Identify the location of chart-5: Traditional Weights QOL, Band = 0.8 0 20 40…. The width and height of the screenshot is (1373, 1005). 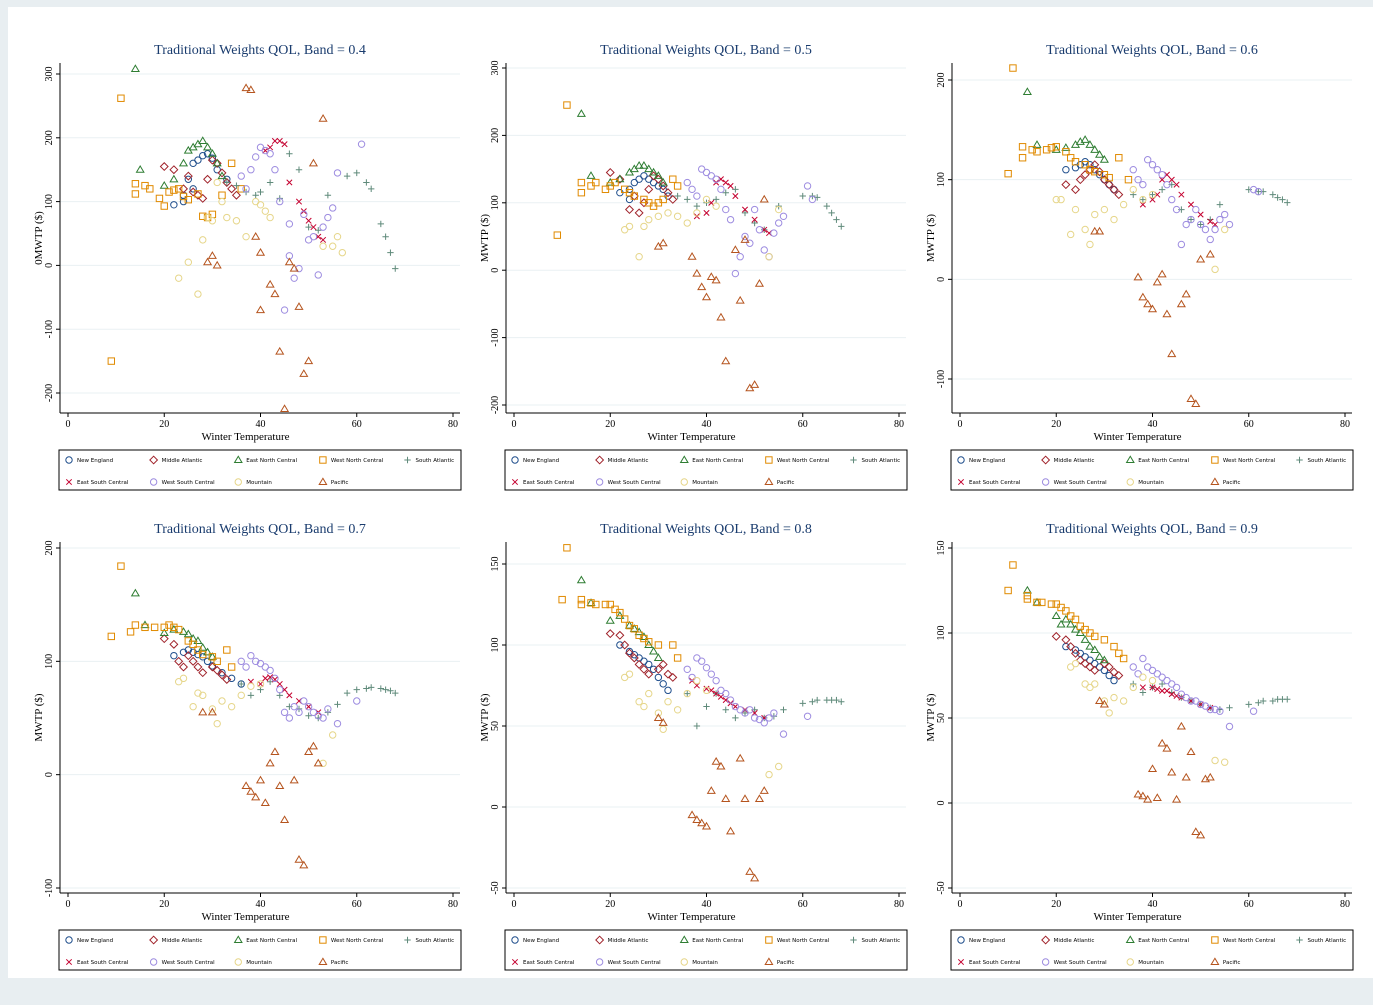
(693, 746).